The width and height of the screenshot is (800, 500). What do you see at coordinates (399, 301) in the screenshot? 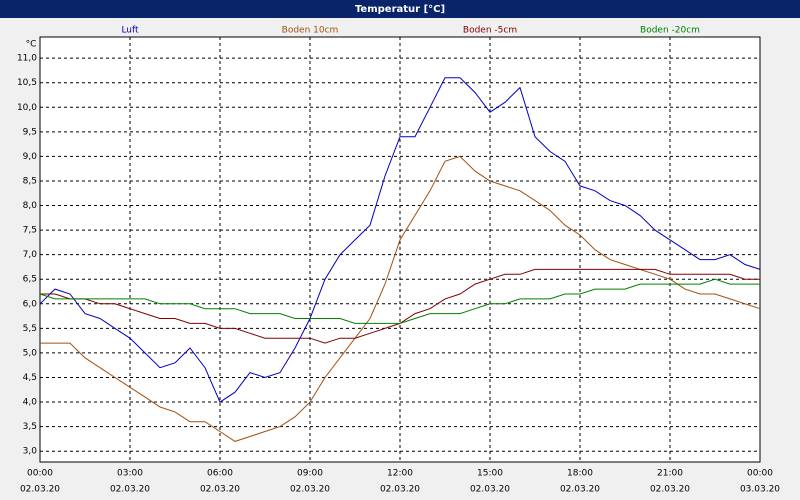
I see `data-line` at bounding box center [399, 301].